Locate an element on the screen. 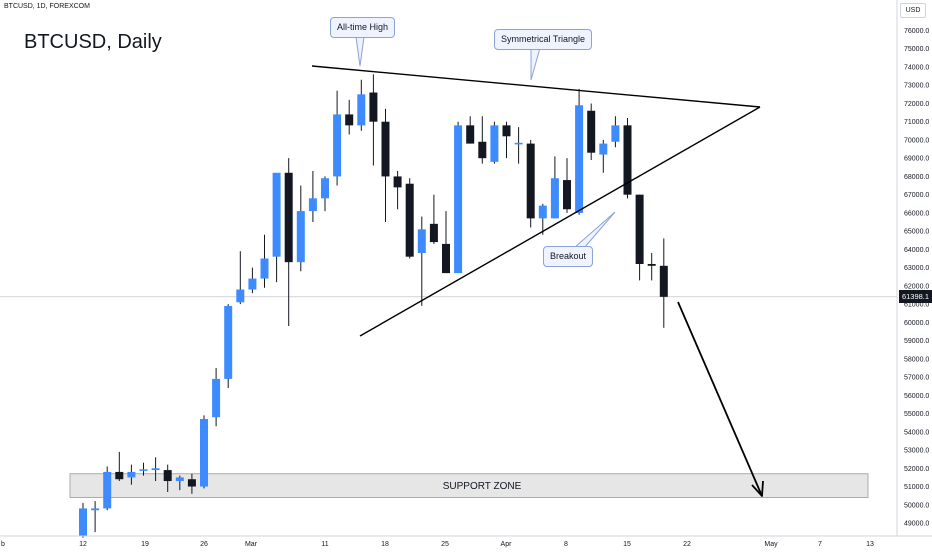 Image resolution: width=932 pixels, height=555 pixels. y-tick-label: 68000.0 is located at coordinates (916, 177).